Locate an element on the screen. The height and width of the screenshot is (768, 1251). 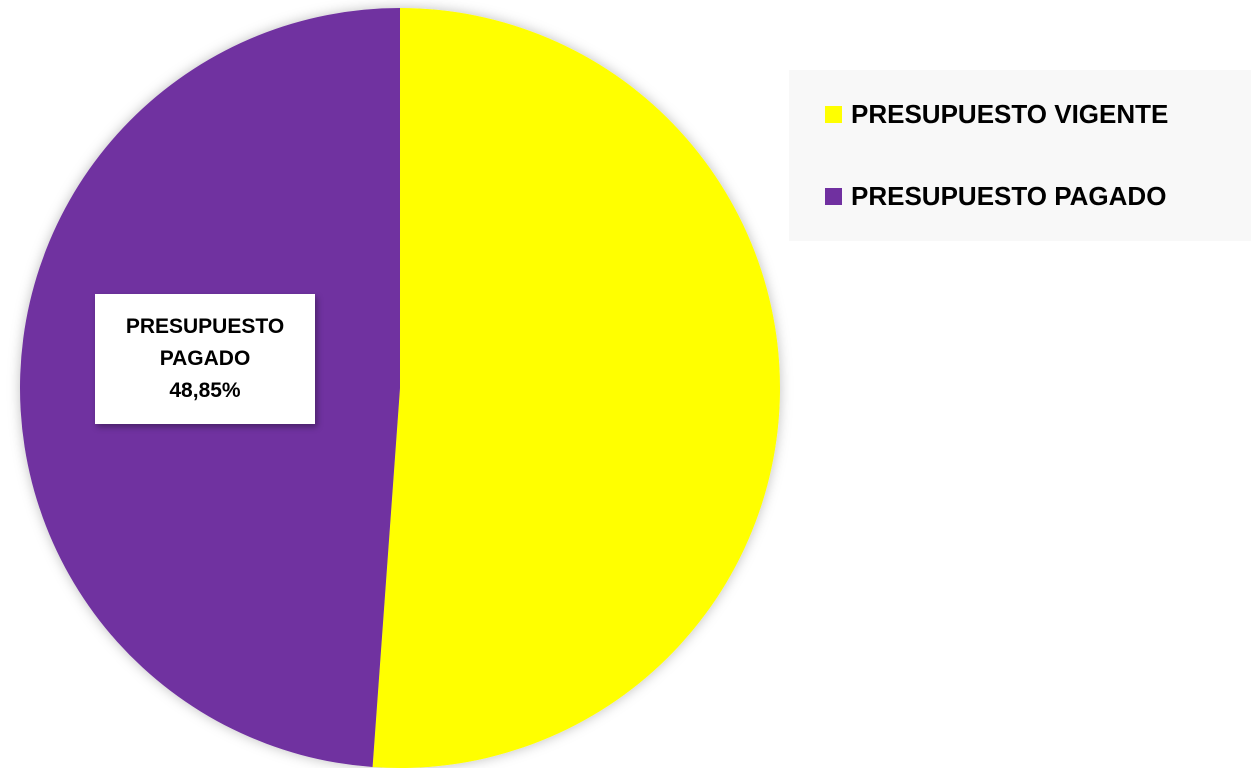
data-label-value: 48,85% is located at coordinates (205, 390).